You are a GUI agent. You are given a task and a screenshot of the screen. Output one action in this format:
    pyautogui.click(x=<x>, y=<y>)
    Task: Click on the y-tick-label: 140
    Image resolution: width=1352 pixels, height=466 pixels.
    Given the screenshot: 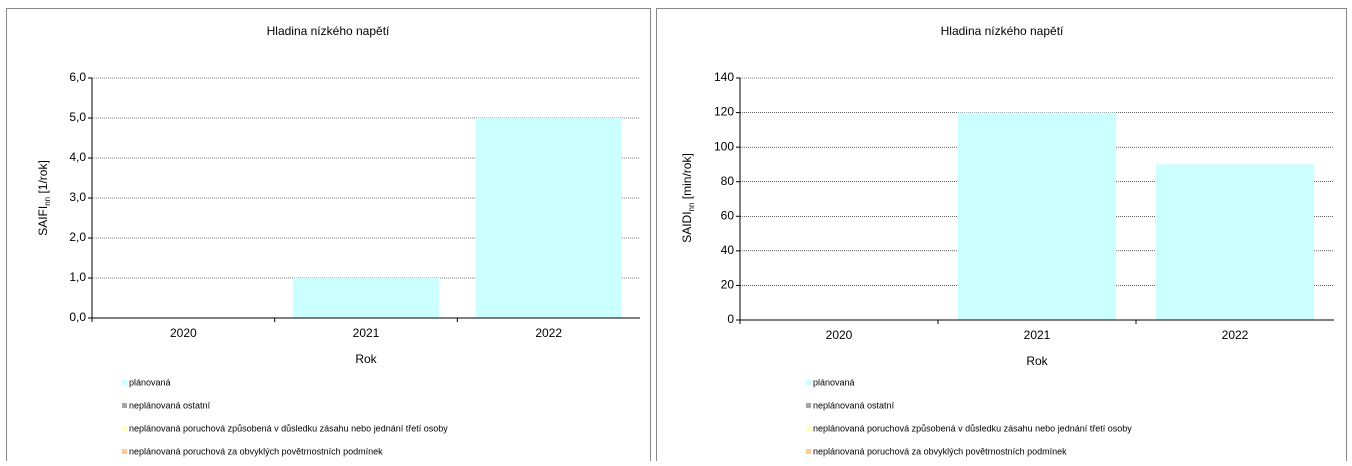 What is the action you would take?
    pyautogui.click(x=724, y=77)
    